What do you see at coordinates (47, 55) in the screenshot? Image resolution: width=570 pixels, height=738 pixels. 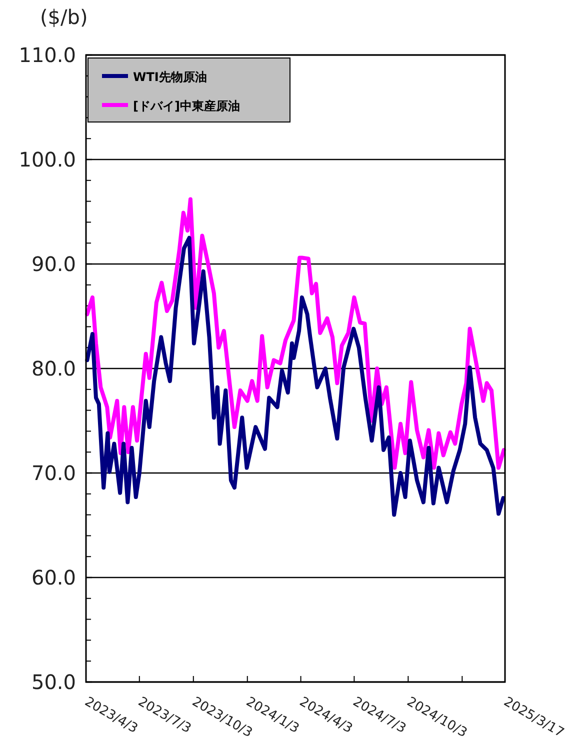 I see `y-tick-label: 110.0` at bounding box center [47, 55].